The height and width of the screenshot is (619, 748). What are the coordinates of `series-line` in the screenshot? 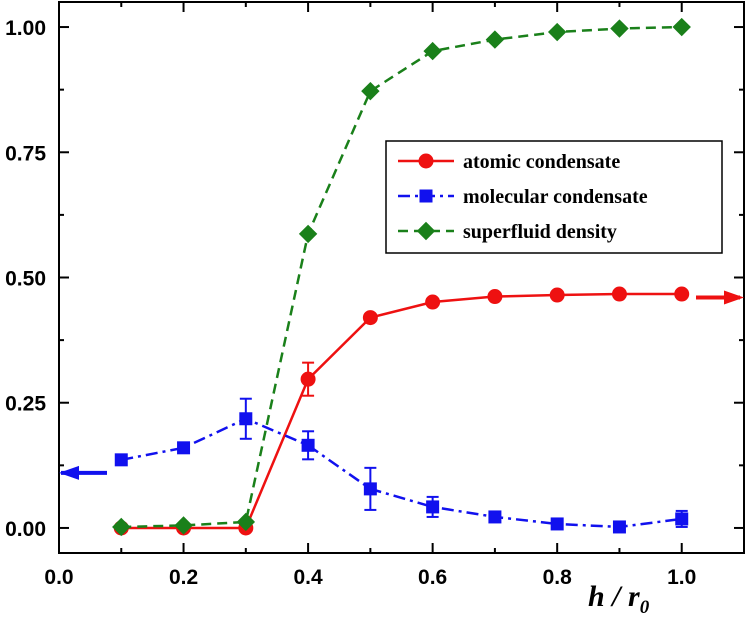 It's located at (401, 473).